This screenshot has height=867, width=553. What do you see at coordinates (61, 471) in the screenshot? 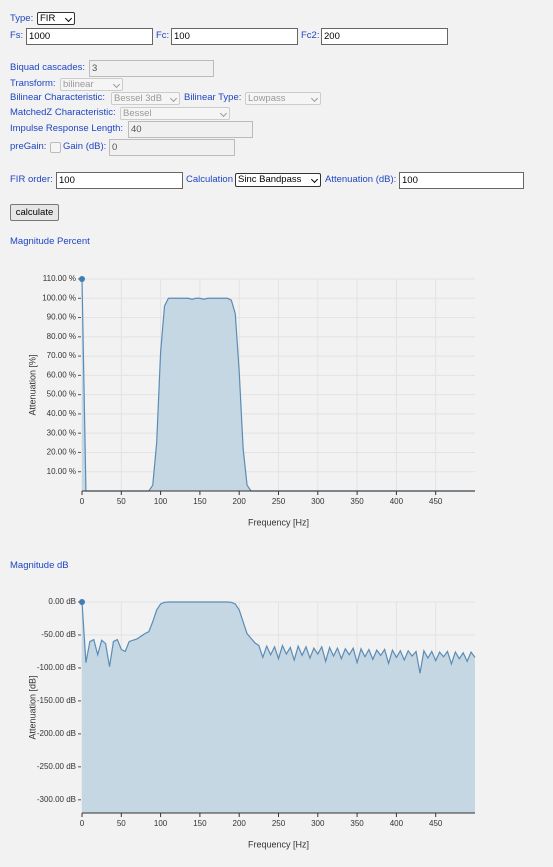
I see `y-tick-label: 10.00 %` at bounding box center [61, 471].